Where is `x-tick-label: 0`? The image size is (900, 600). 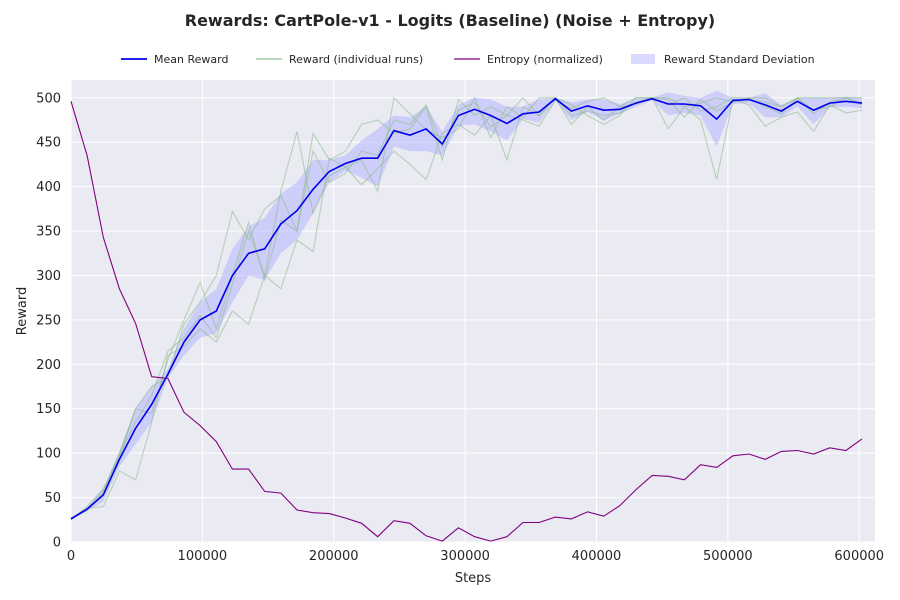
x-tick-label: 0 is located at coordinates (71, 556).